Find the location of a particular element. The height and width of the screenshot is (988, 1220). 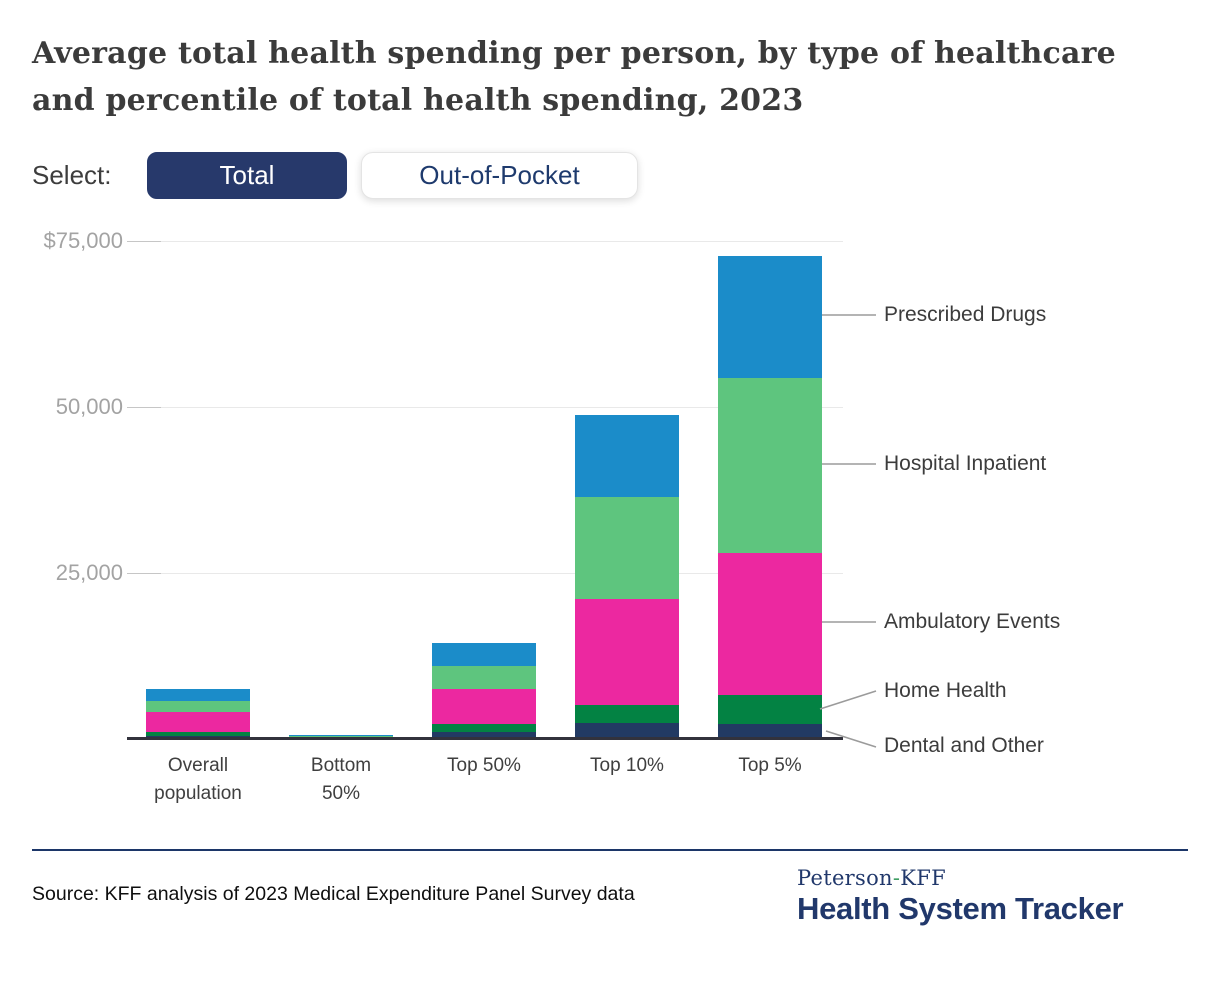

bar-segment-top-5--prescribed-drugs is located at coordinates (770, 317).